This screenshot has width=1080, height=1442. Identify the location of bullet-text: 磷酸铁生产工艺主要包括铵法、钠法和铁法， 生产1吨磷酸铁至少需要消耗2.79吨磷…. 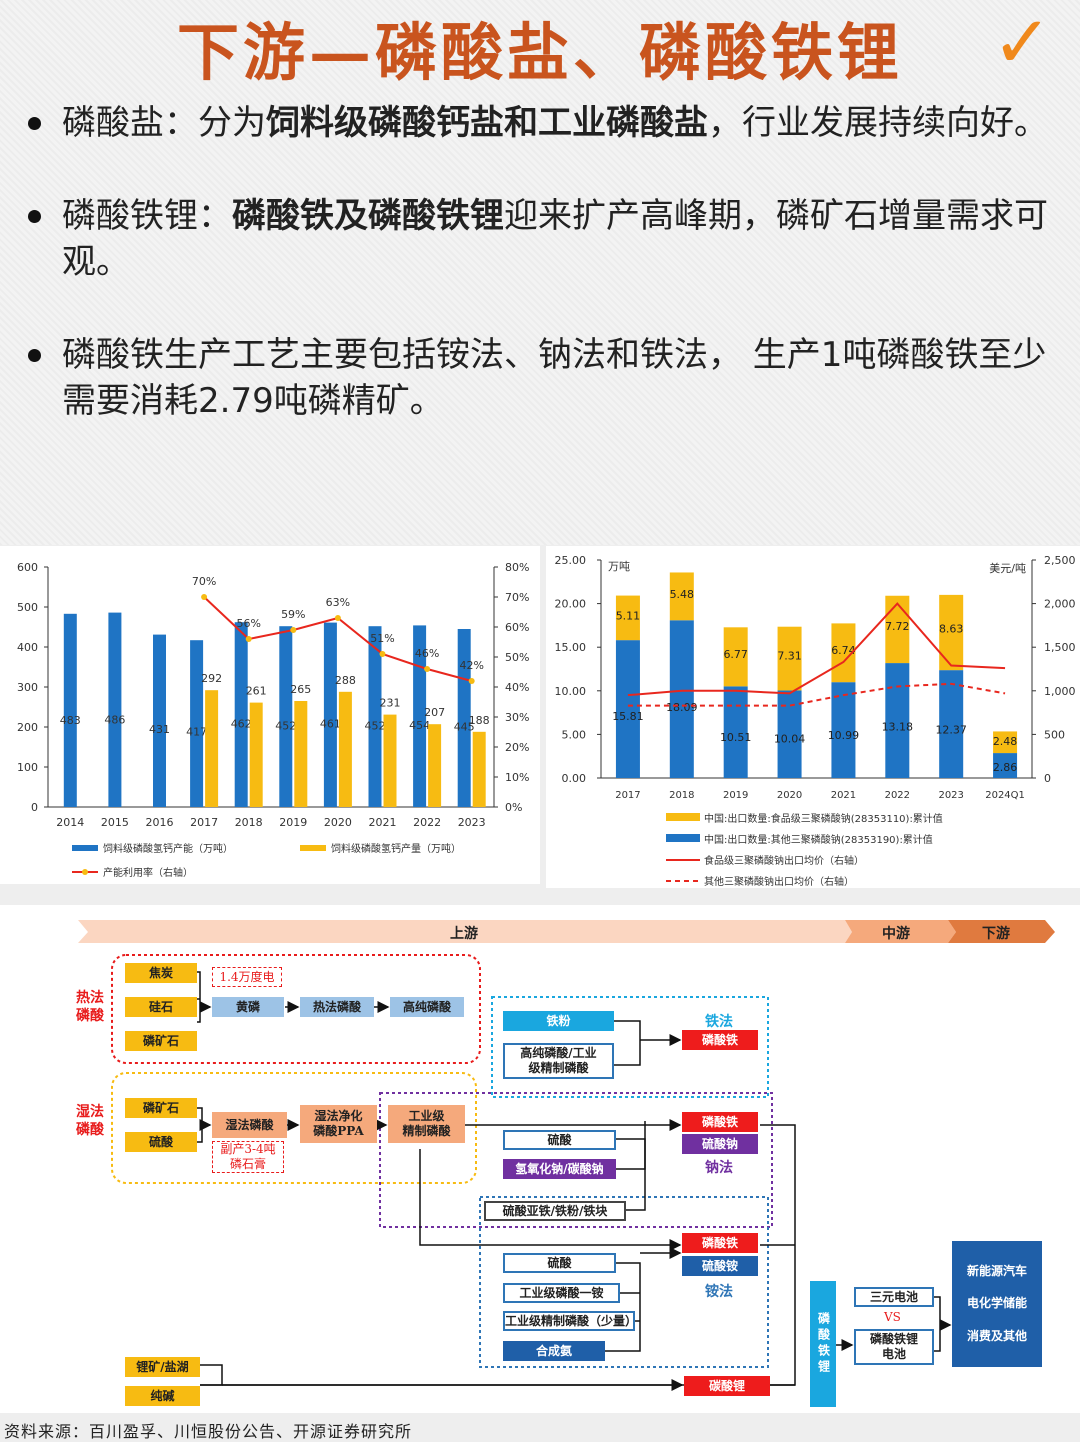
(554, 378).